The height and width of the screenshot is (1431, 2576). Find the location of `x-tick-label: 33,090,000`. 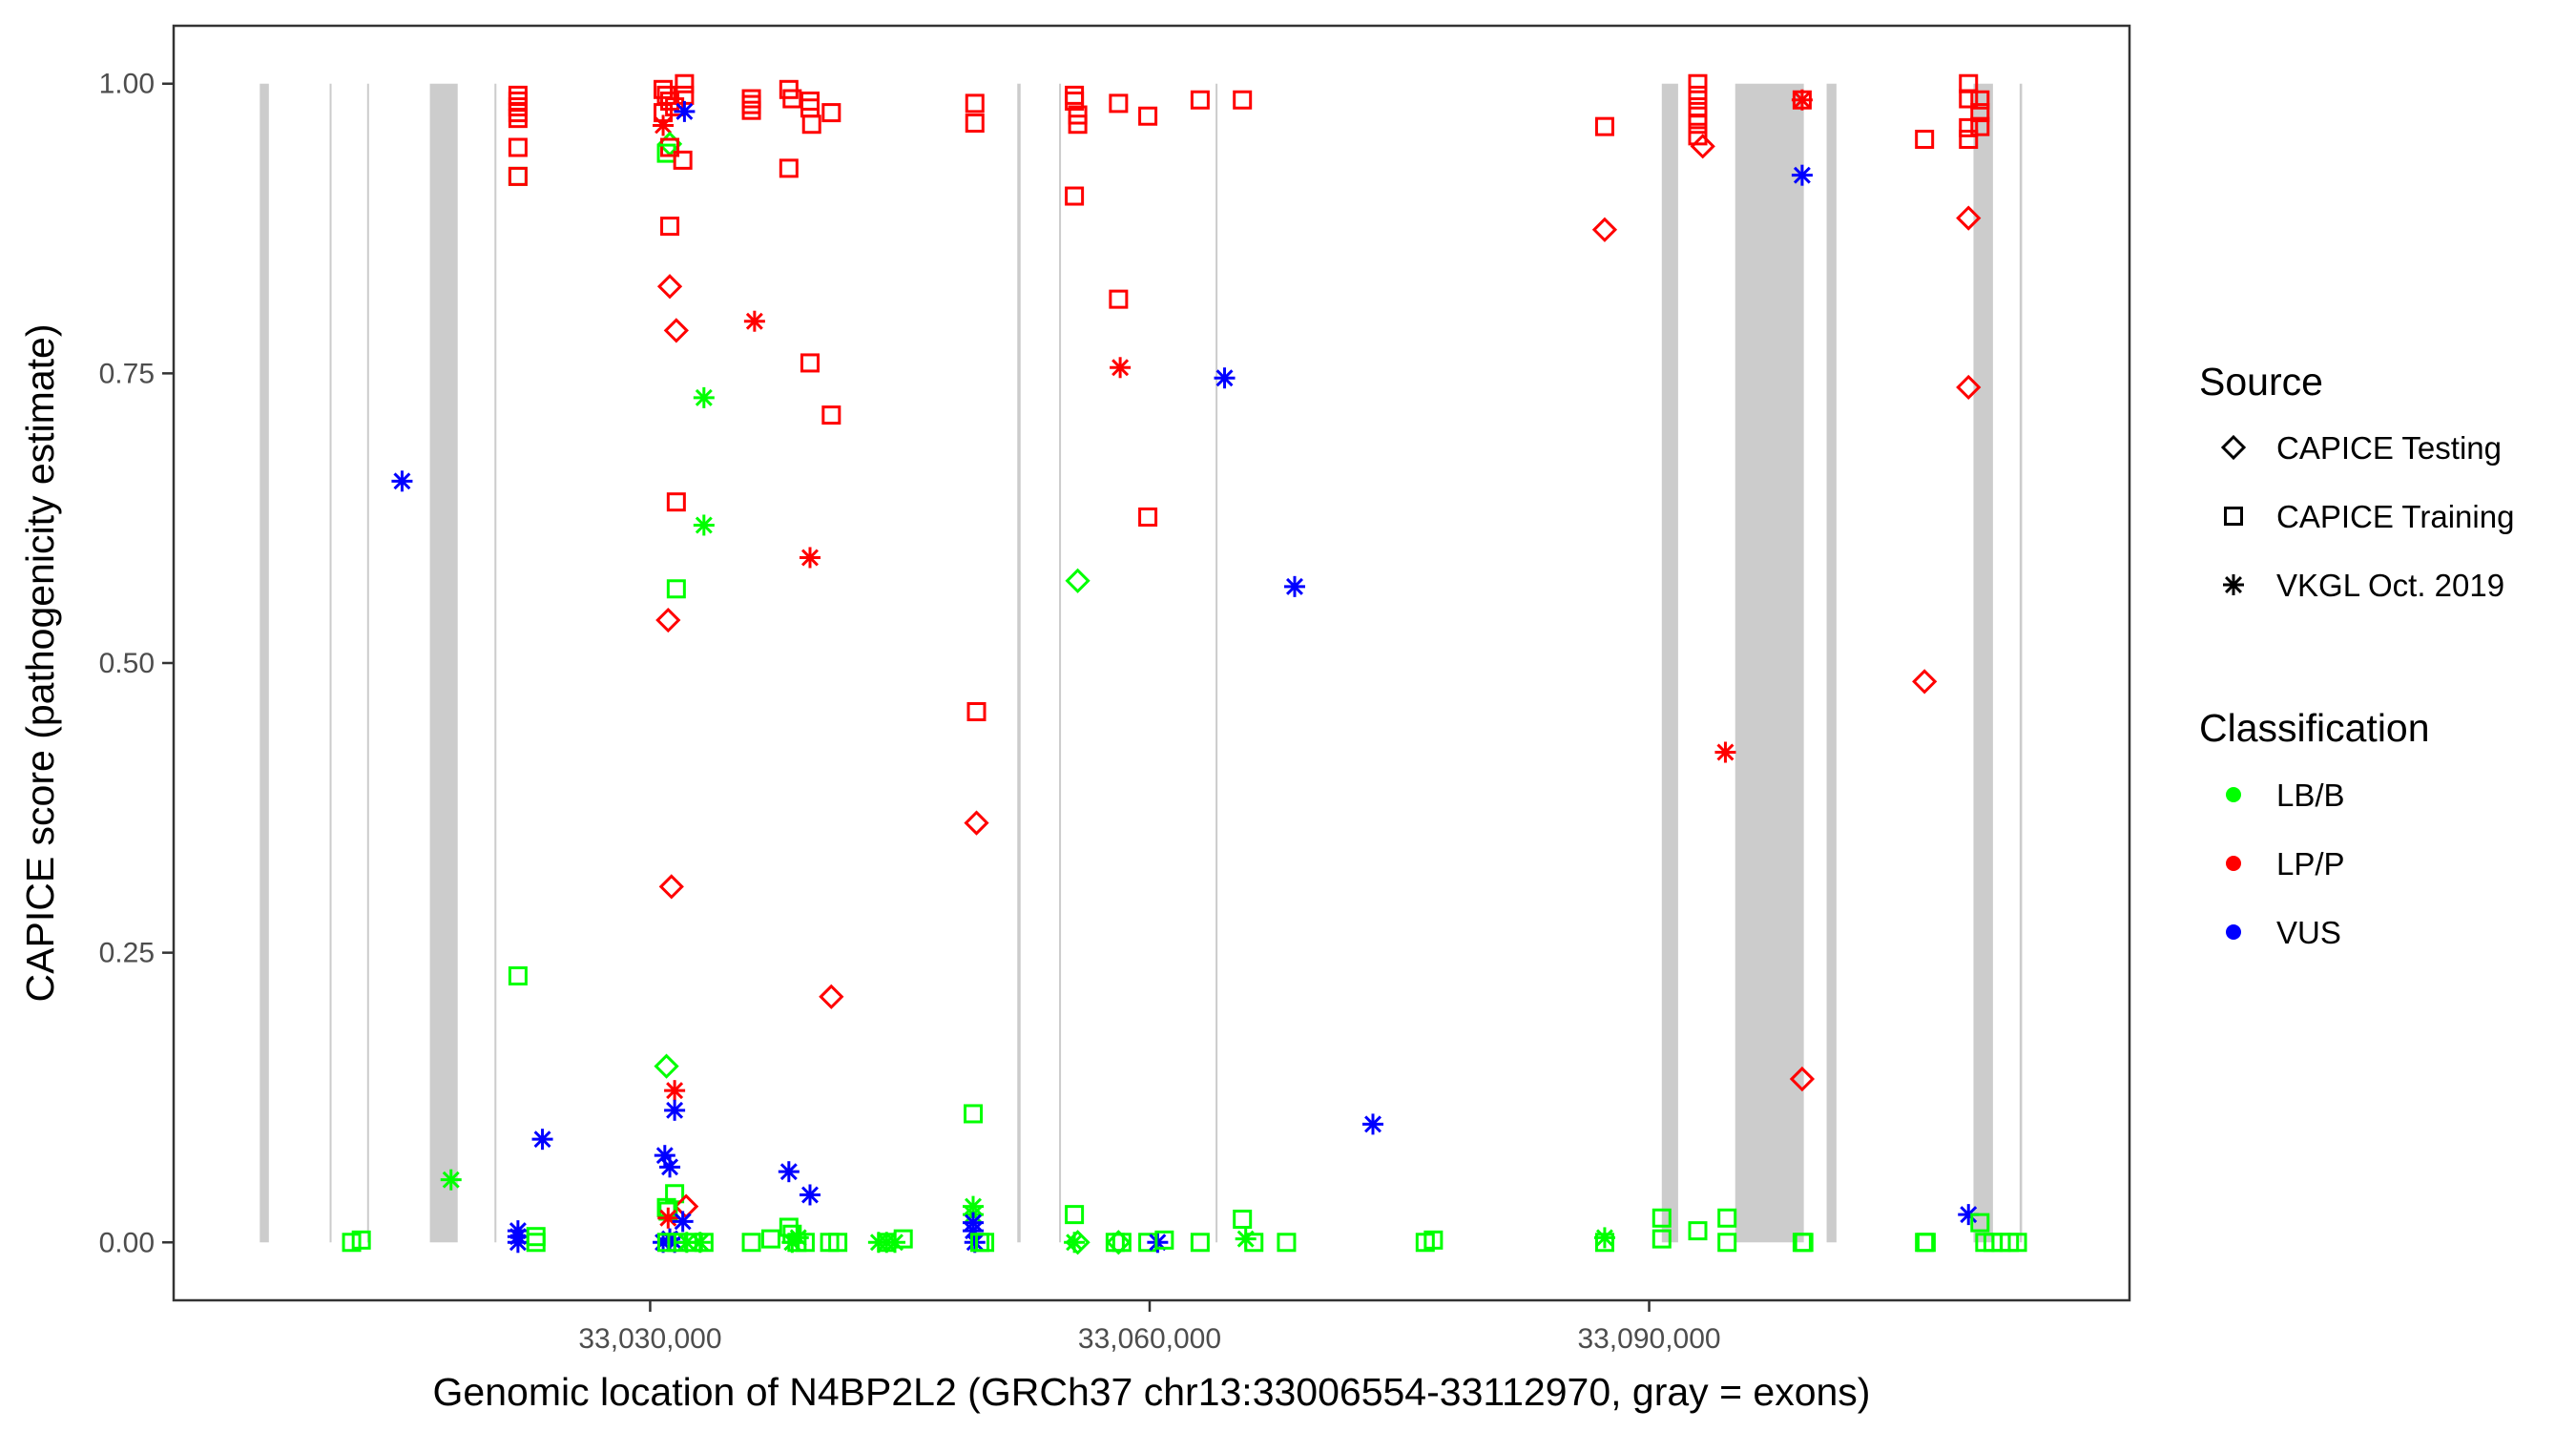

x-tick-label: 33,090,000 is located at coordinates (1648, 1339).